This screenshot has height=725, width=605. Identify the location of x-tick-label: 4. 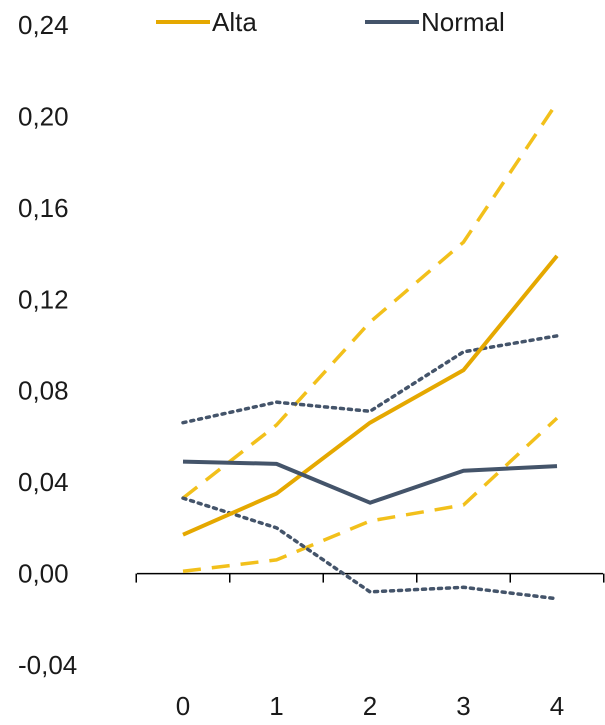
(557, 706).